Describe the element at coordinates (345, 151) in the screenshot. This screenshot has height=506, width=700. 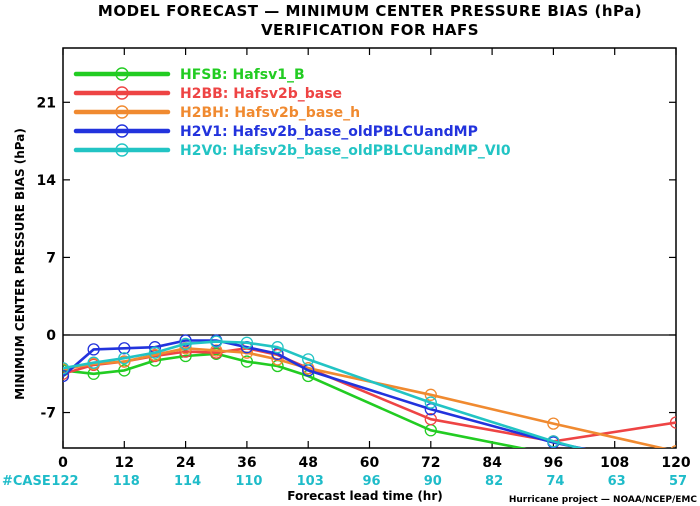
I see `legend-label: H2V0: Hafsv2b_base_oldPBLCUandMP_VI0` at that location.